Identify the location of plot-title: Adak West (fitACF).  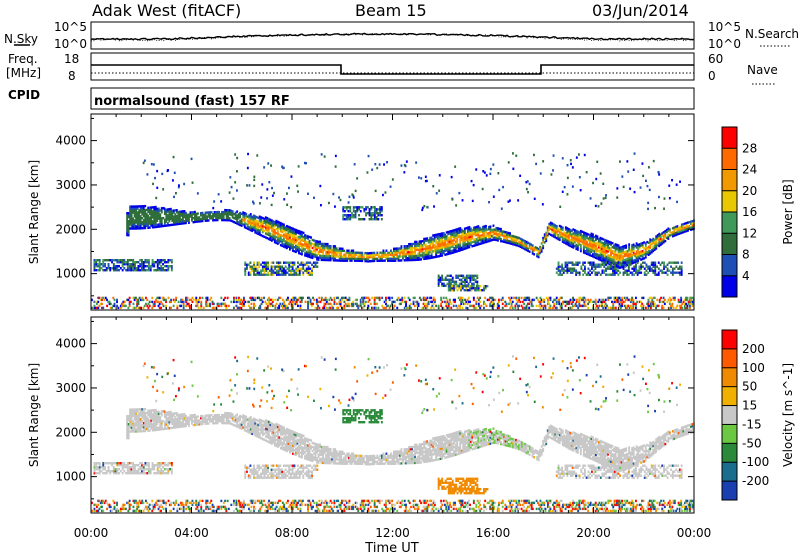
(166, 10).